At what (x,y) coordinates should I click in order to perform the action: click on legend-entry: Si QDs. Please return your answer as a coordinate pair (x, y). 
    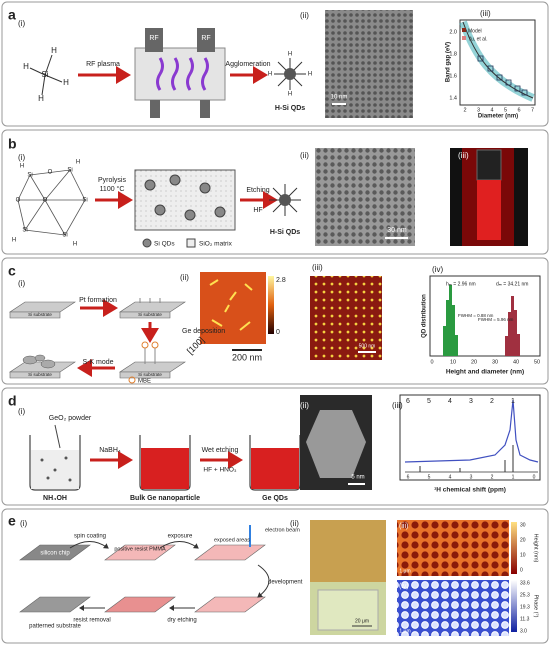
    Looking at the image, I should click on (164, 244).